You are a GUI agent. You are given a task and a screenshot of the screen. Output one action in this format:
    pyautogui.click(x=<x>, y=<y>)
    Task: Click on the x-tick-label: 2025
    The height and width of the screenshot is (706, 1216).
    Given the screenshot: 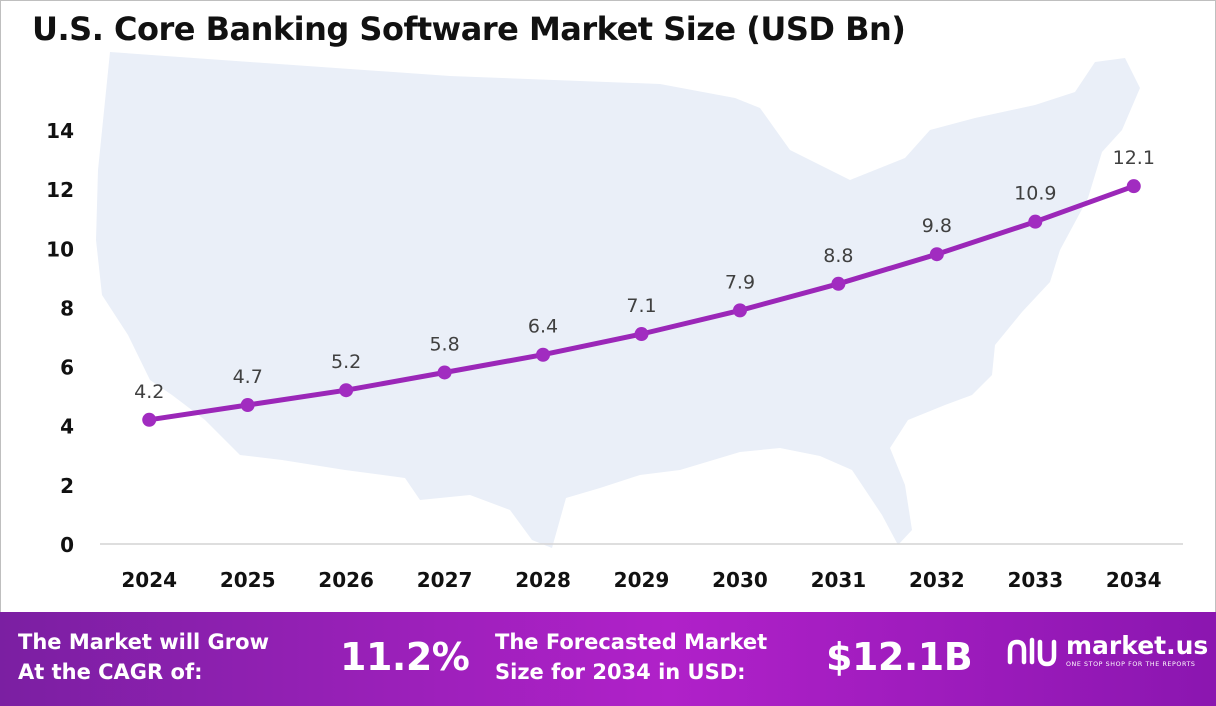 What is the action you would take?
    pyautogui.click(x=248, y=580)
    